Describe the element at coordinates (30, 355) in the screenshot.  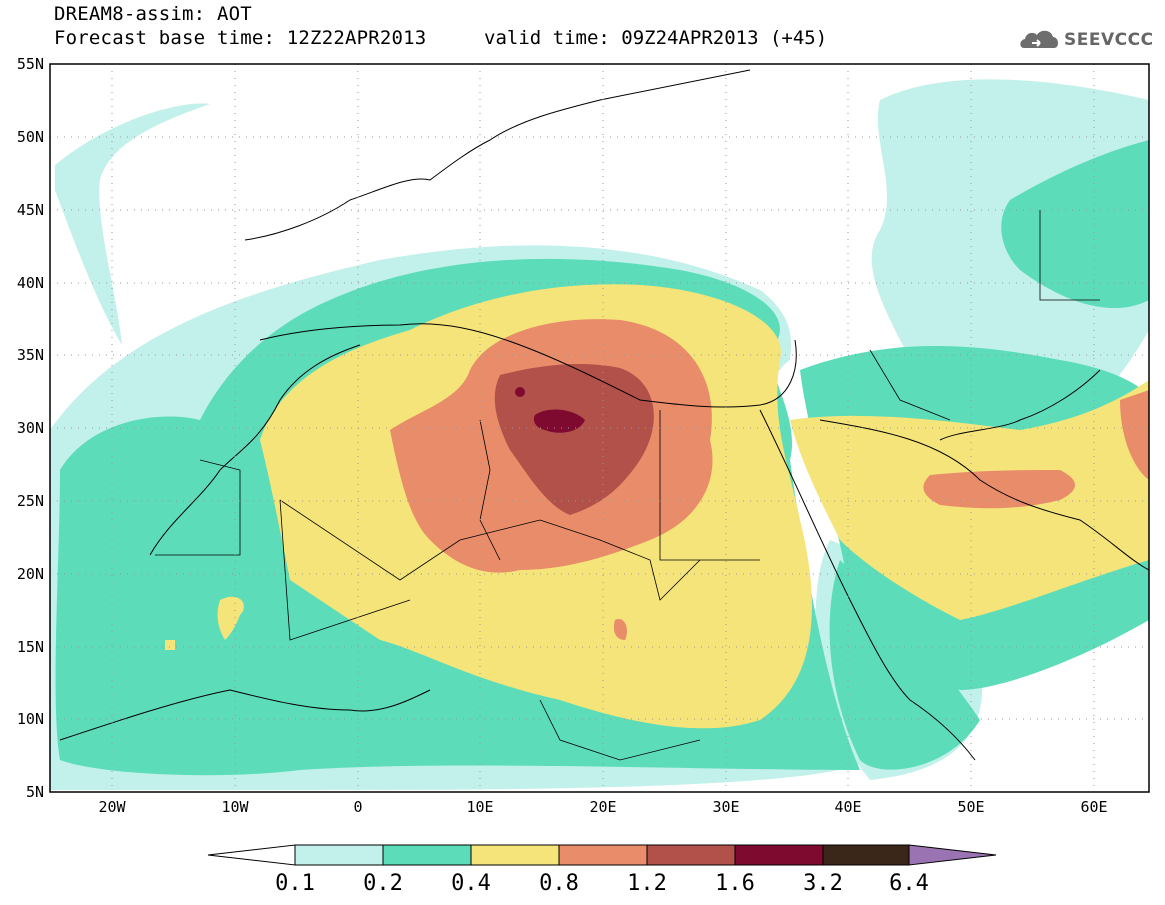
I see `lat-label: 35N` at that location.